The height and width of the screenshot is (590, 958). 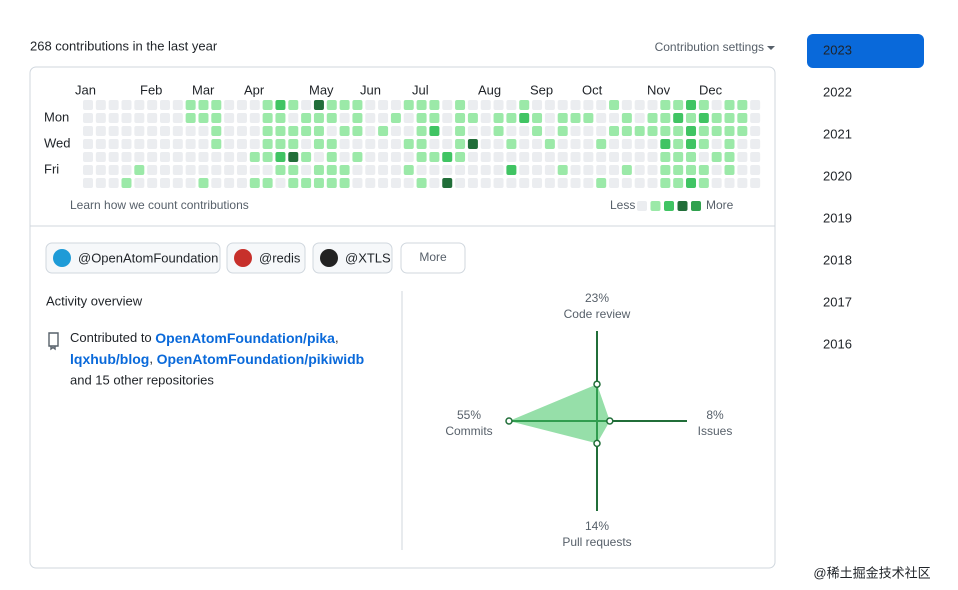 I want to click on more-button, so click(x=433, y=258).